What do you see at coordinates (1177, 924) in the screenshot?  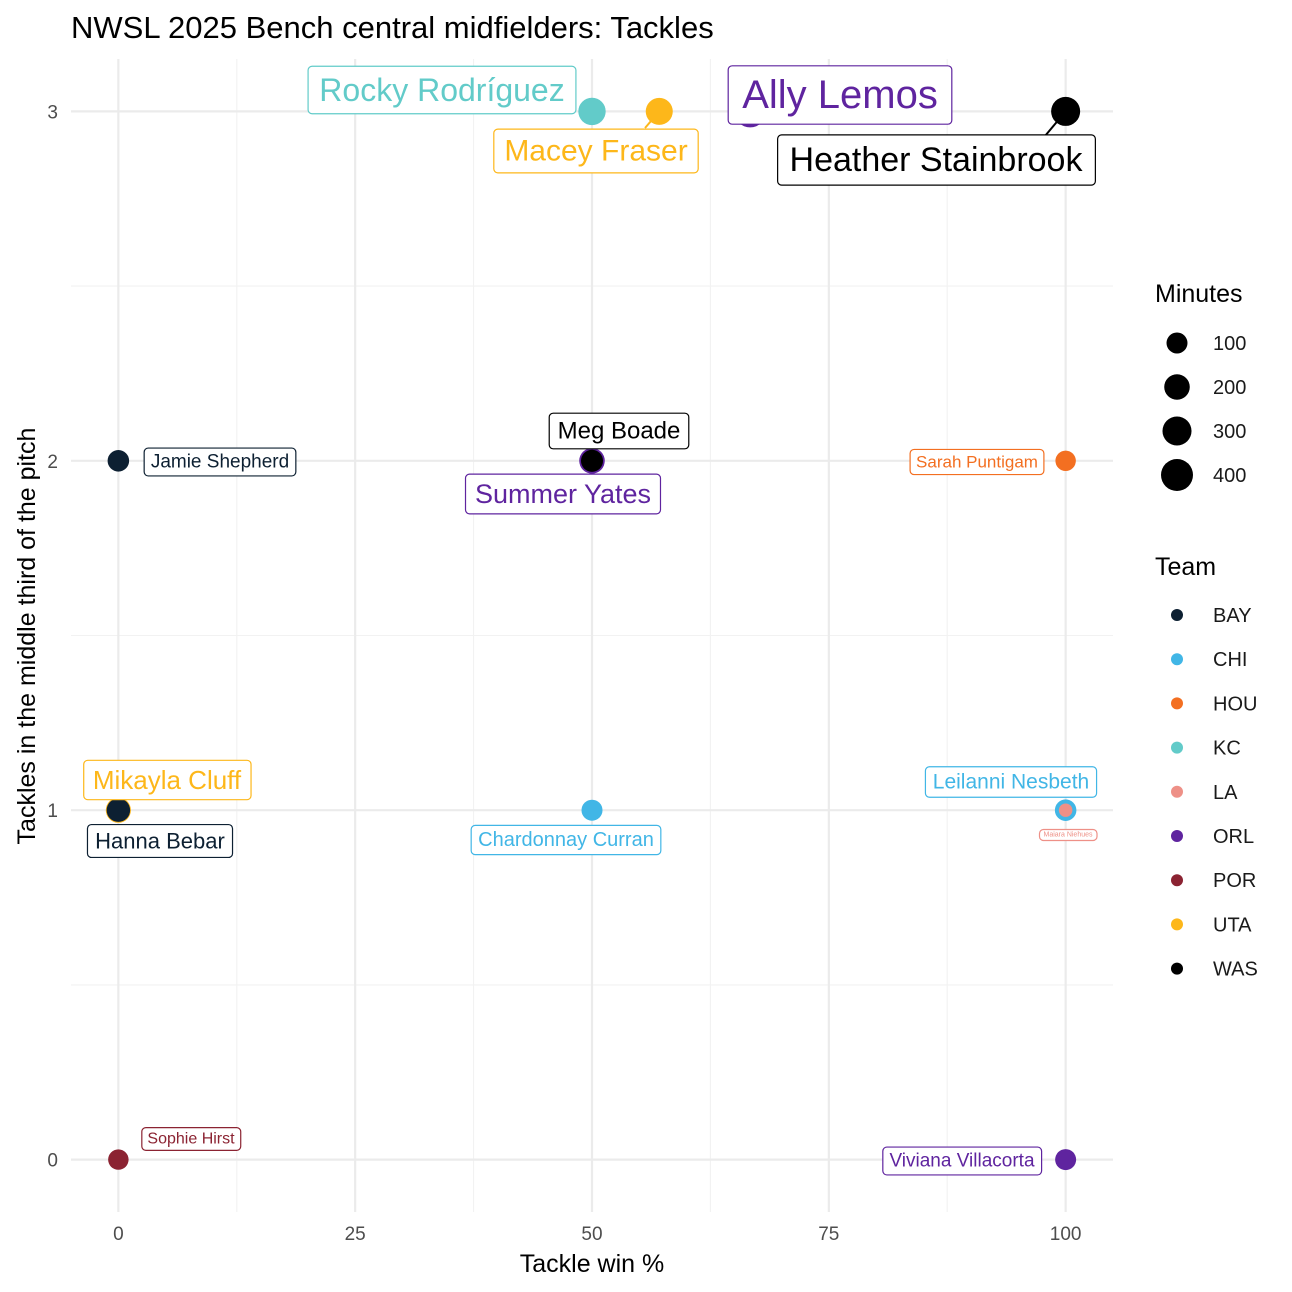 I see `team-legend-key-uta` at bounding box center [1177, 924].